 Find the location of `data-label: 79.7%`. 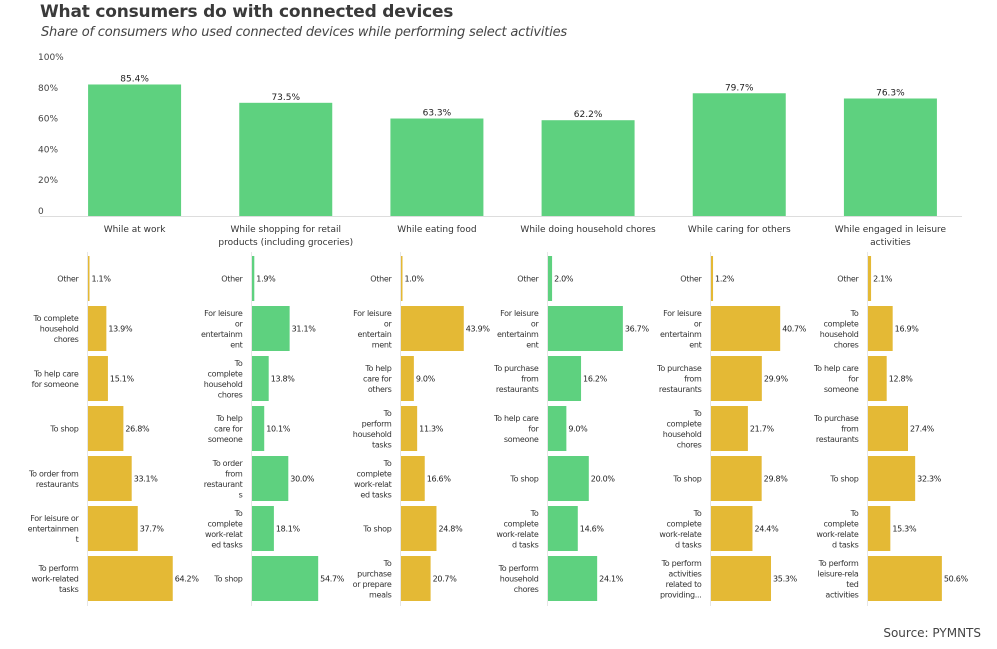

data-label: 79.7% is located at coordinates (739, 88).